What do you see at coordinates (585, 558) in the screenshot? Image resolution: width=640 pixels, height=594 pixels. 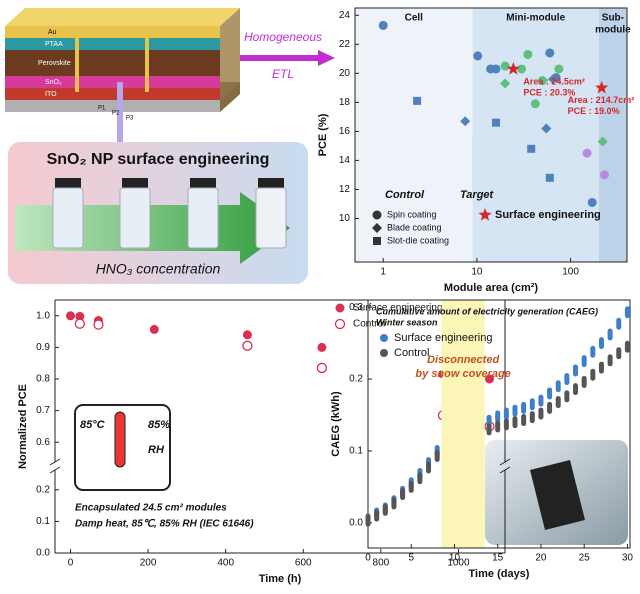 I see `x-tick-label: 25` at bounding box center [585, 558].